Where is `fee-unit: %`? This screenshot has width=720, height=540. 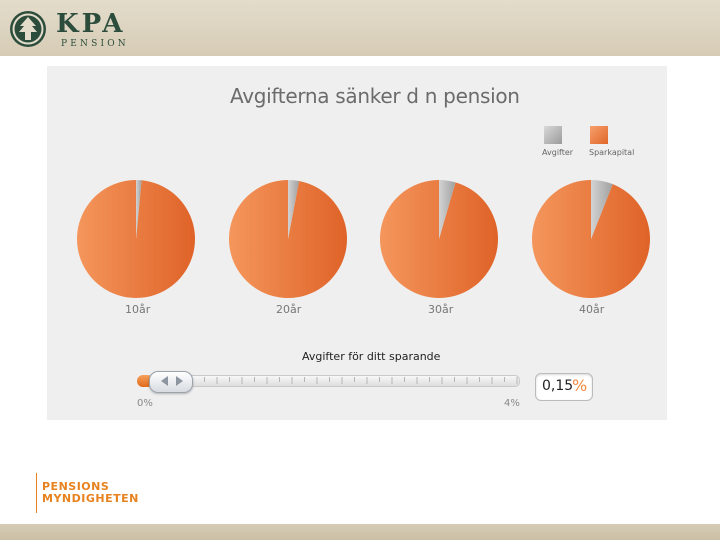
fee-unit: % is located at coordinates (580, 385).